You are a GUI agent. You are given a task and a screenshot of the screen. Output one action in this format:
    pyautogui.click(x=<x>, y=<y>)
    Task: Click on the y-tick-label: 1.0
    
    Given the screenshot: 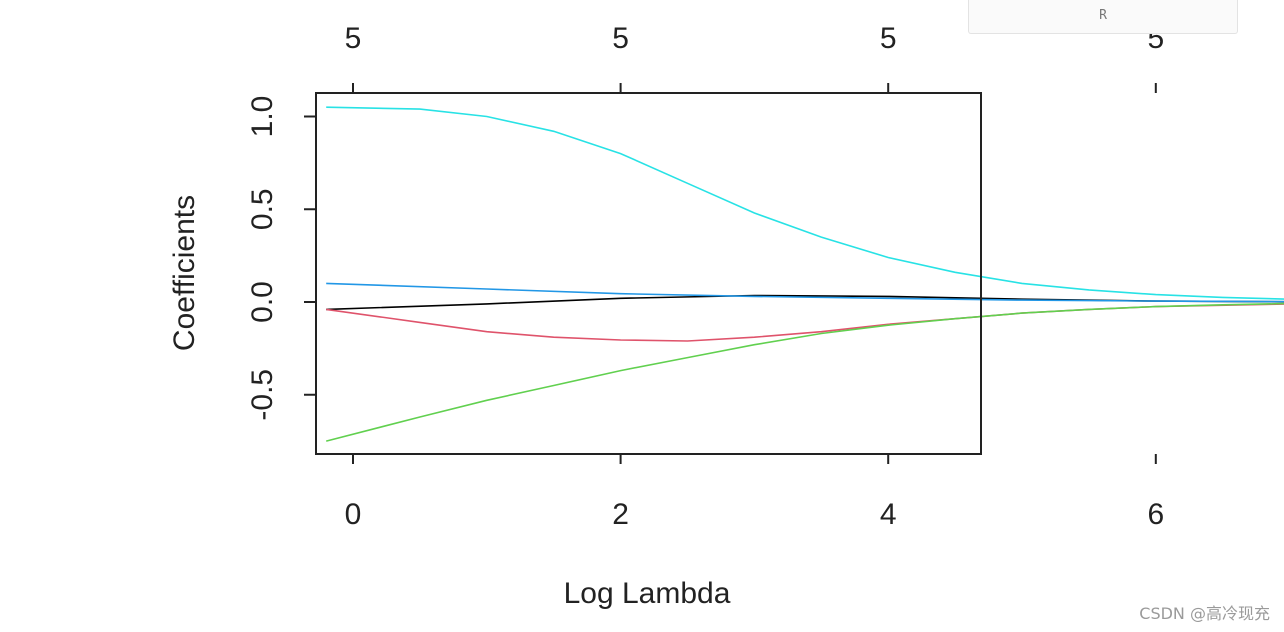 What is the action you would take?
    pyautogui.click(x=262, y=117)
    